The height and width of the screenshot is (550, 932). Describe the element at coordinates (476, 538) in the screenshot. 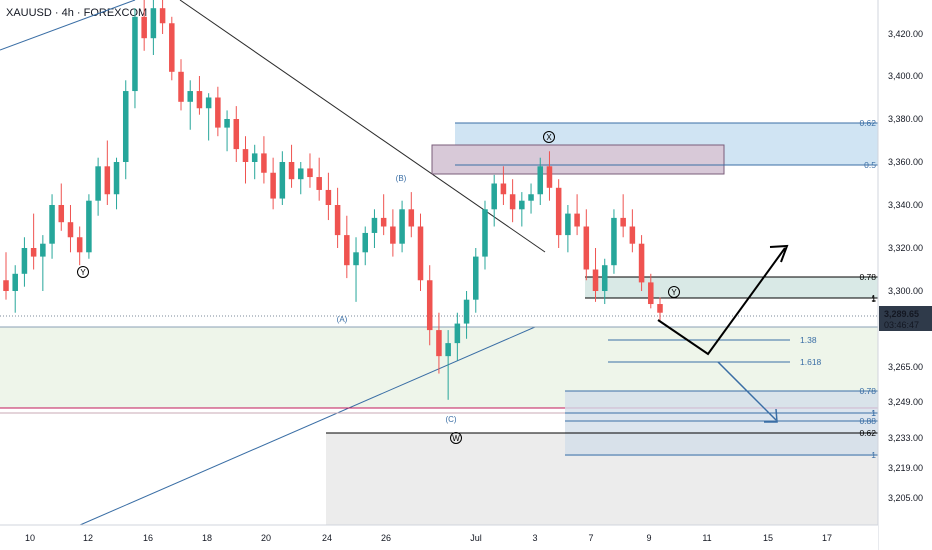

I see `x-tick-label: Jul` at that location.